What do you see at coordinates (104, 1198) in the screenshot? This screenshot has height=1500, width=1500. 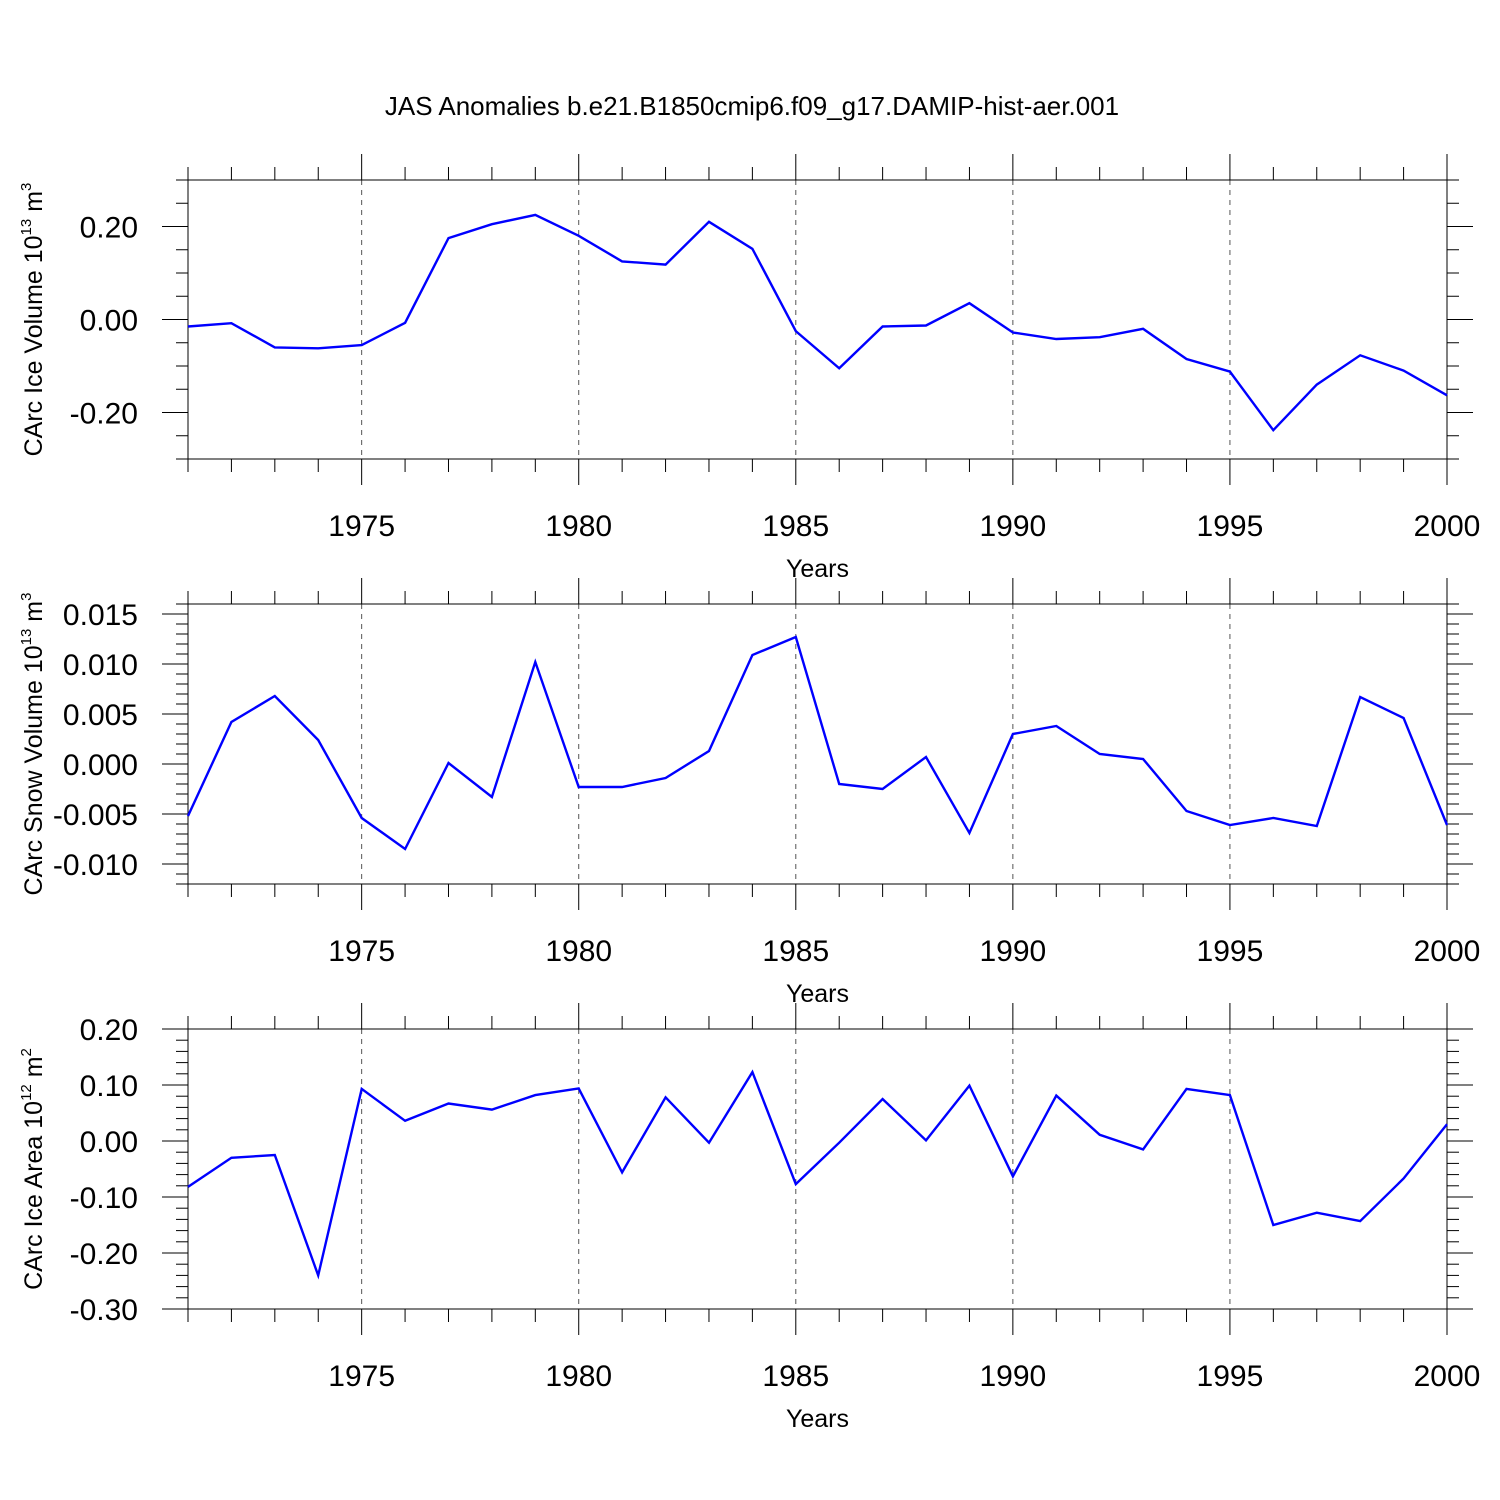 I see `y-tick-label: -0.10` at bounding box center [104, 1198].